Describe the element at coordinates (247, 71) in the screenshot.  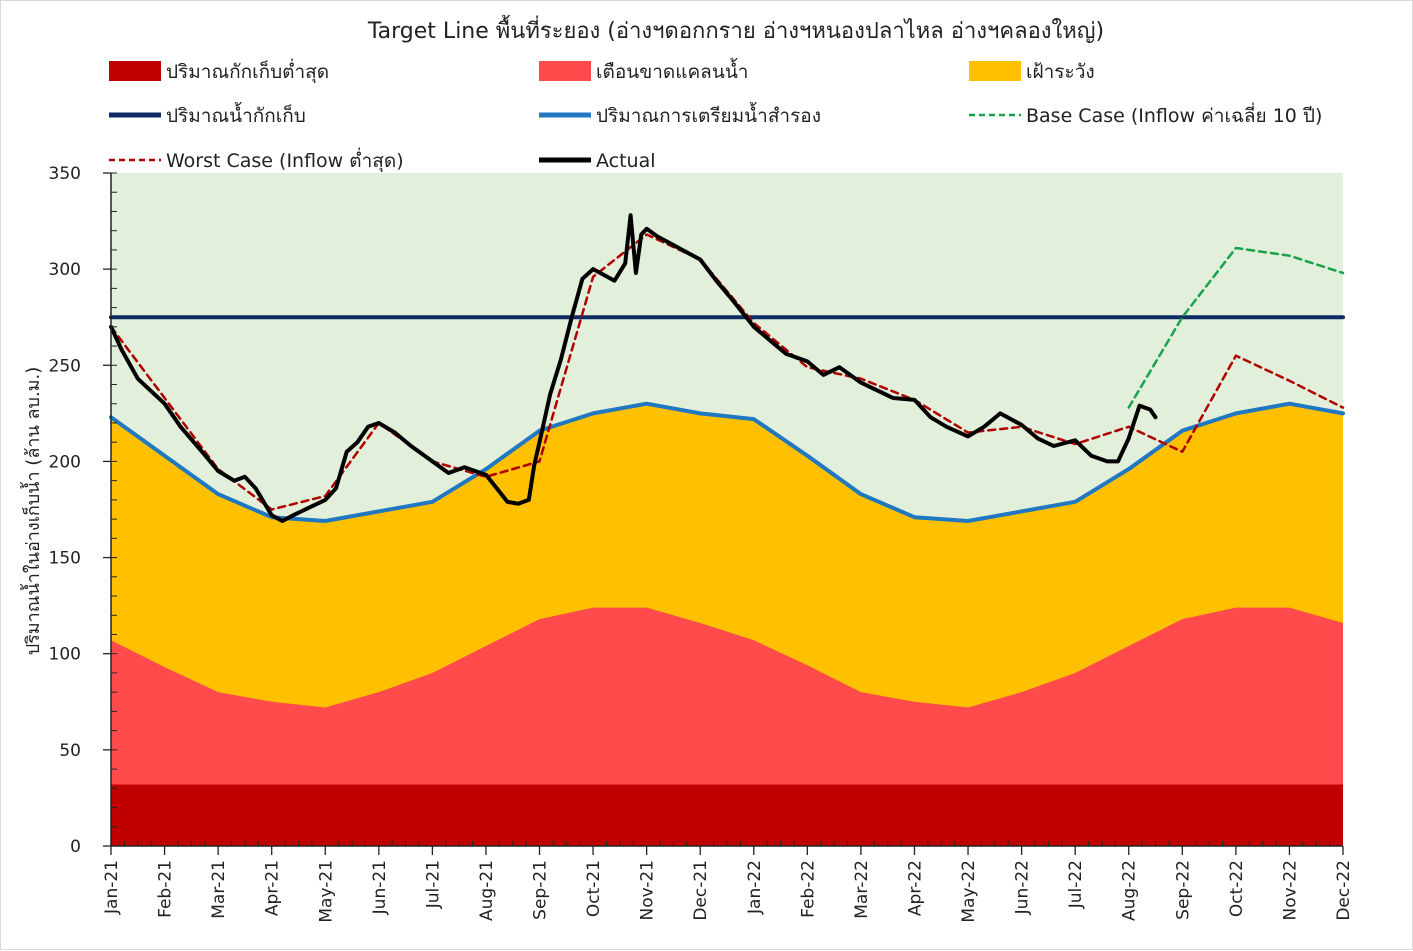
I see `legend-label: ปริมาณกักเก็บต่ำสุด` at that location.